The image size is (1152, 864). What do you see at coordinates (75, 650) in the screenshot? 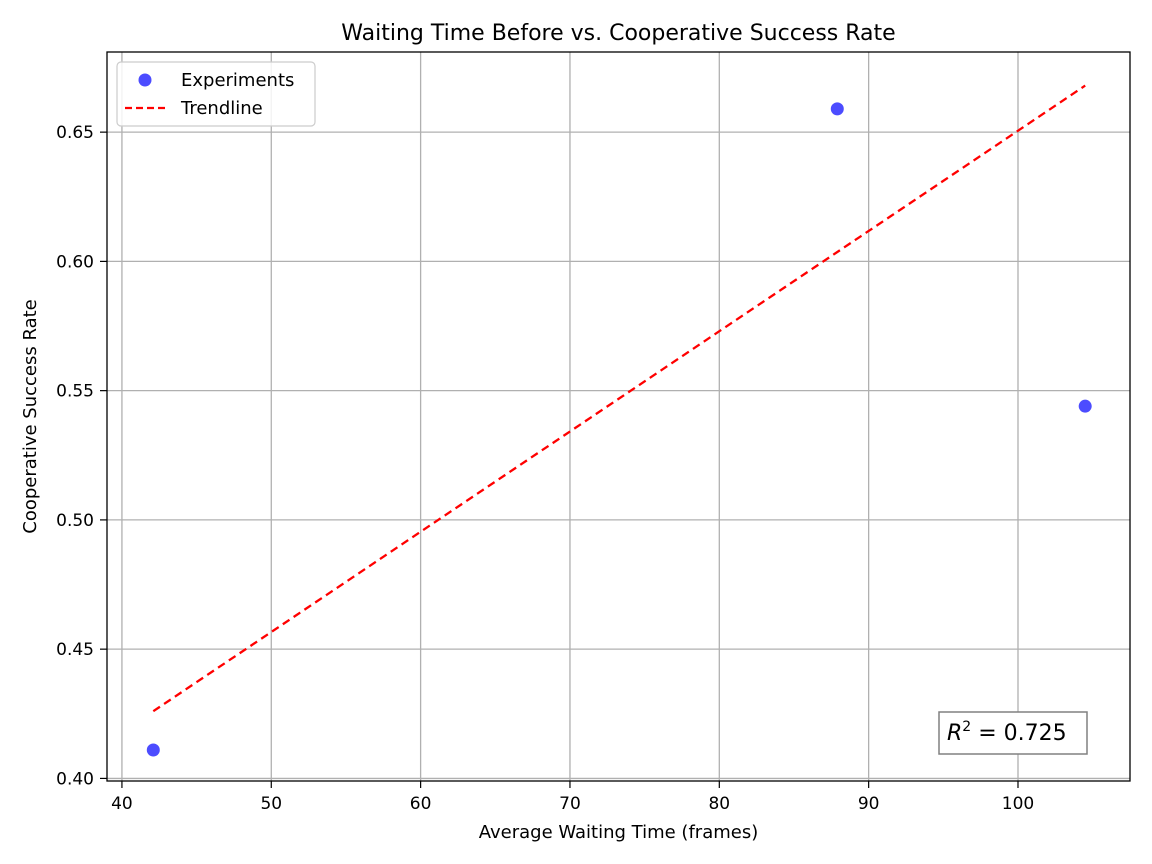
I see `y-tick-label: 0.45` at bounding box center [75, 650].